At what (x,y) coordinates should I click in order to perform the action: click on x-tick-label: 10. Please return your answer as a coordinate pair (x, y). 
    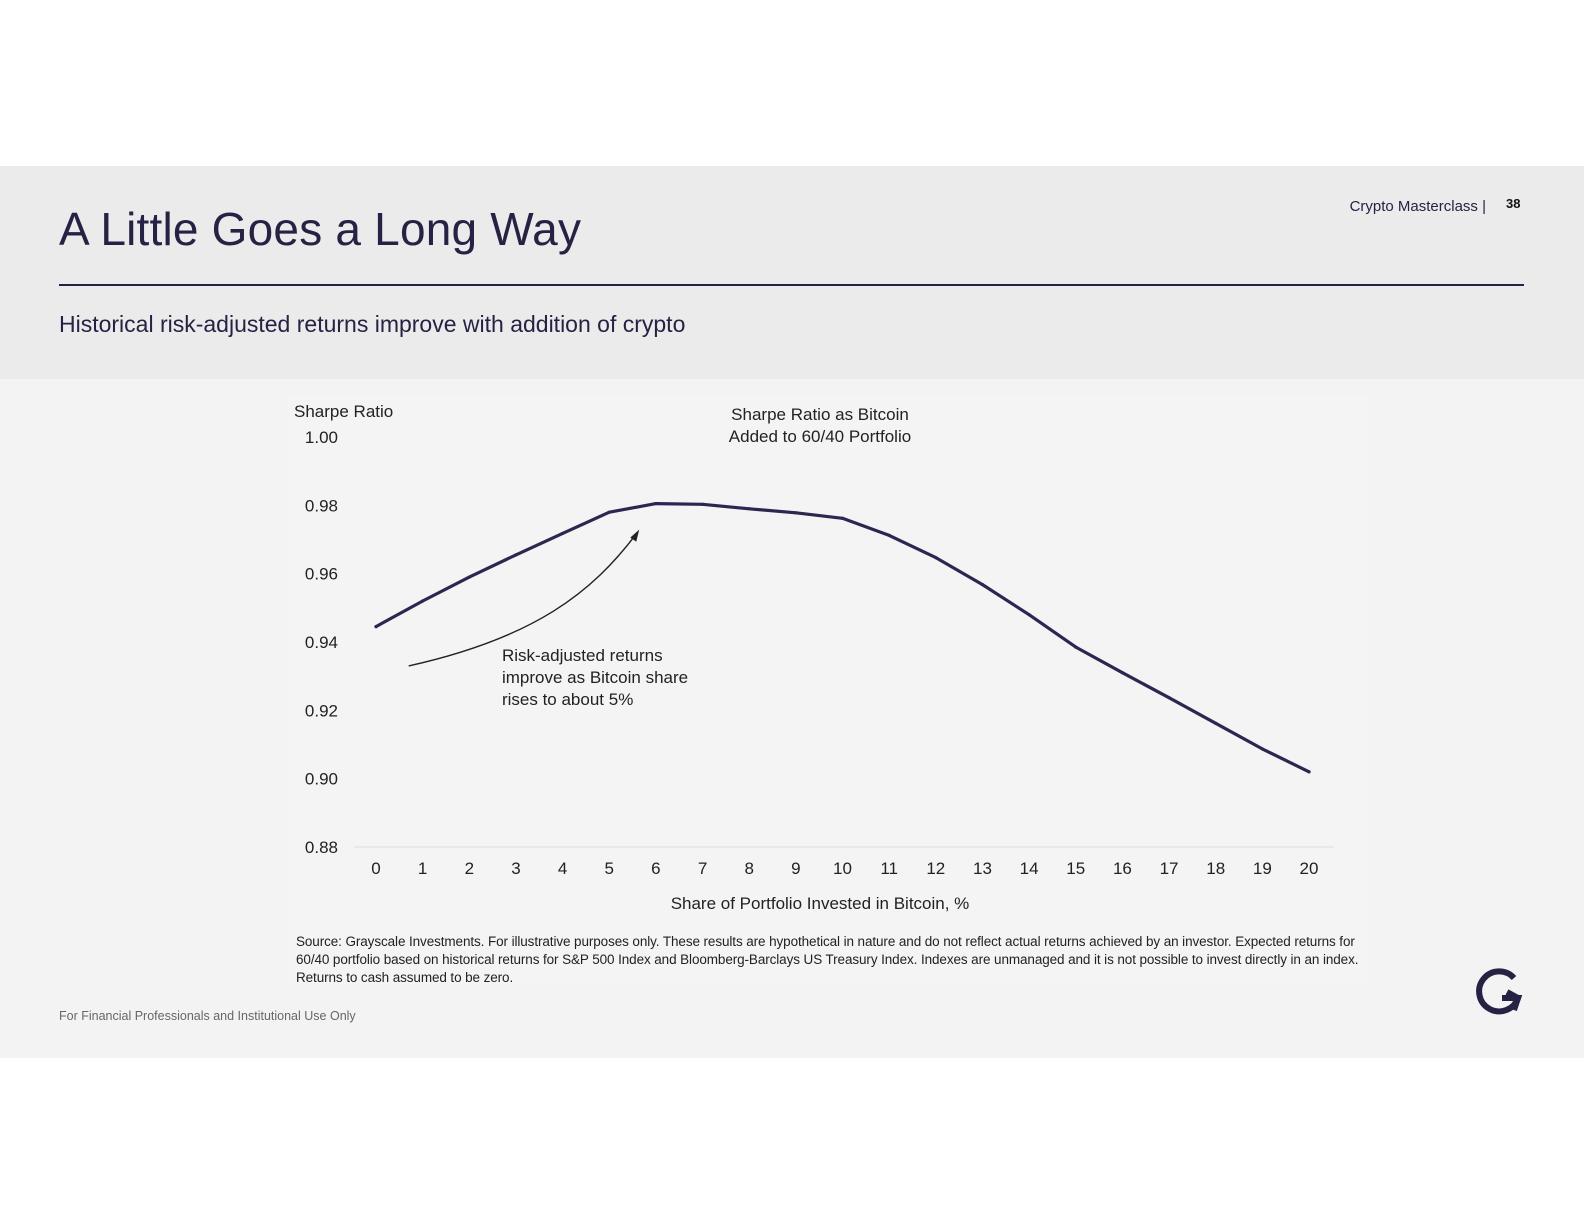
    Looking at the image, I should click on (842, 868).